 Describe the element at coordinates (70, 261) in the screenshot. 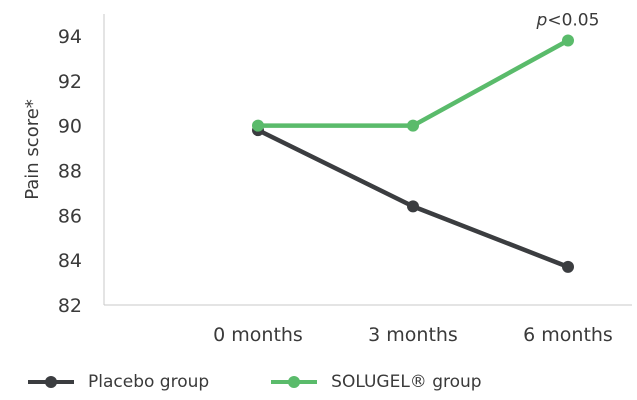

I see `y-tick-label: 84` at that location.